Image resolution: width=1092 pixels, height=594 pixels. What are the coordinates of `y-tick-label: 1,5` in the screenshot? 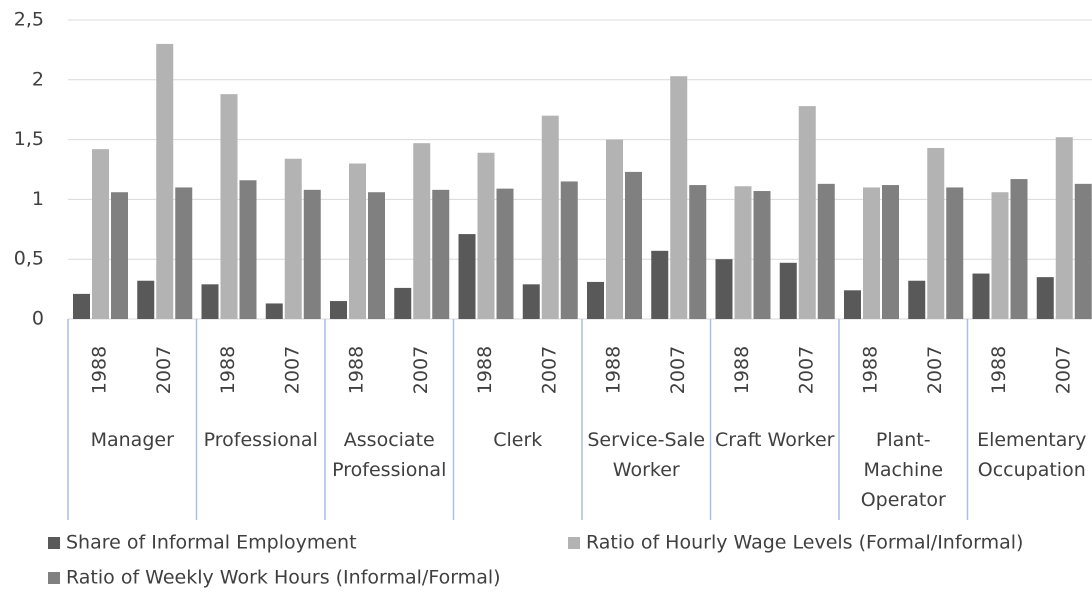 It's located at (29, 139).